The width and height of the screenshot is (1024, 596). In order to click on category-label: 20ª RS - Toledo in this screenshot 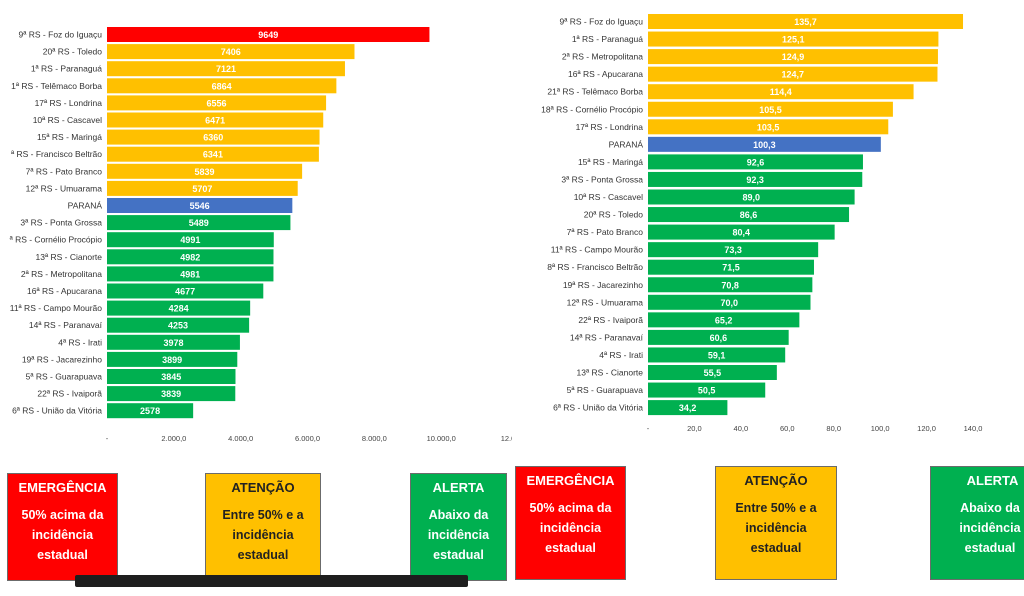, I will do `click(72, 52)`.